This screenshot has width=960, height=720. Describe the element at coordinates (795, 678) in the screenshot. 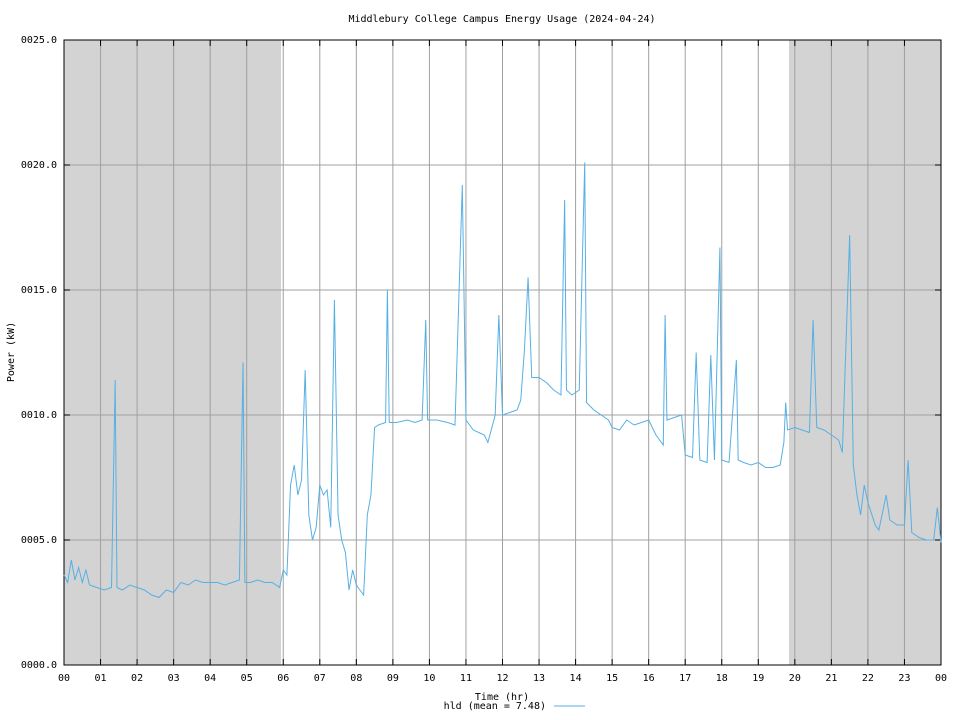

I see `x-tick-label: 20` at that location.